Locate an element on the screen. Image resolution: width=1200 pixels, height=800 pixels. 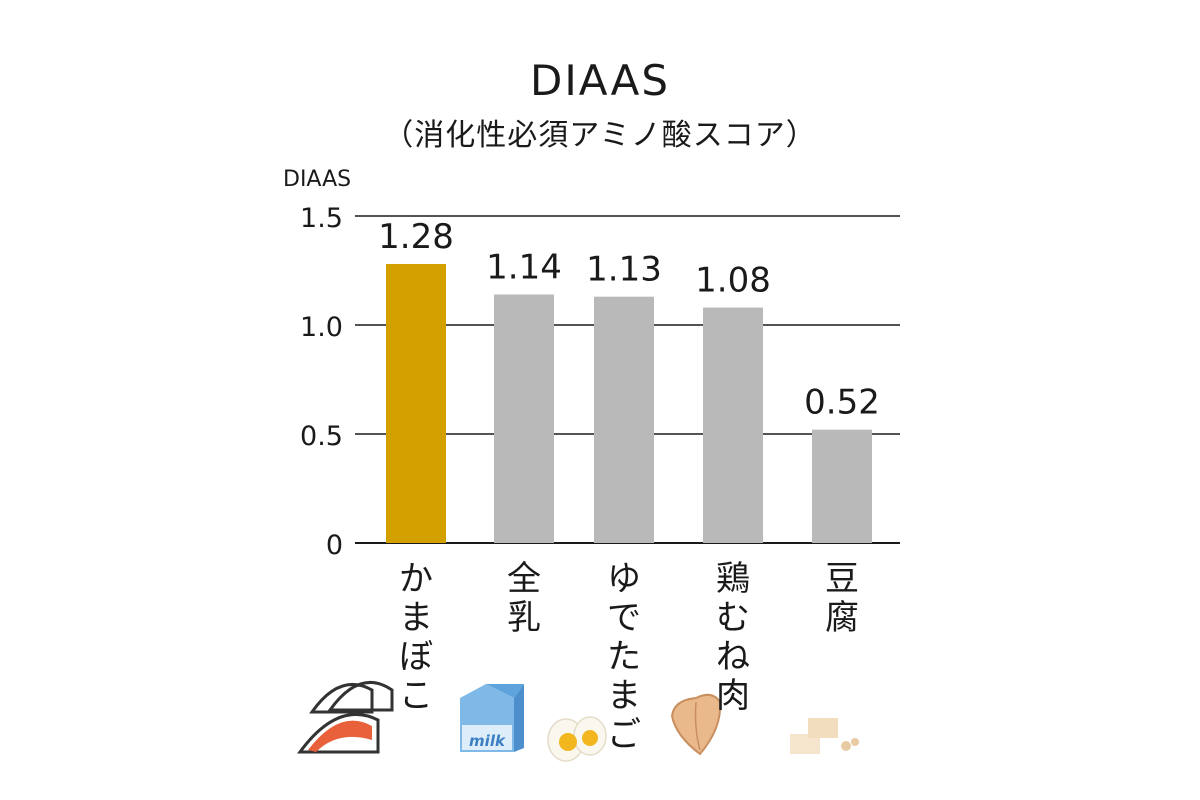
milk-label: milk is located at coordinates (487, 741).